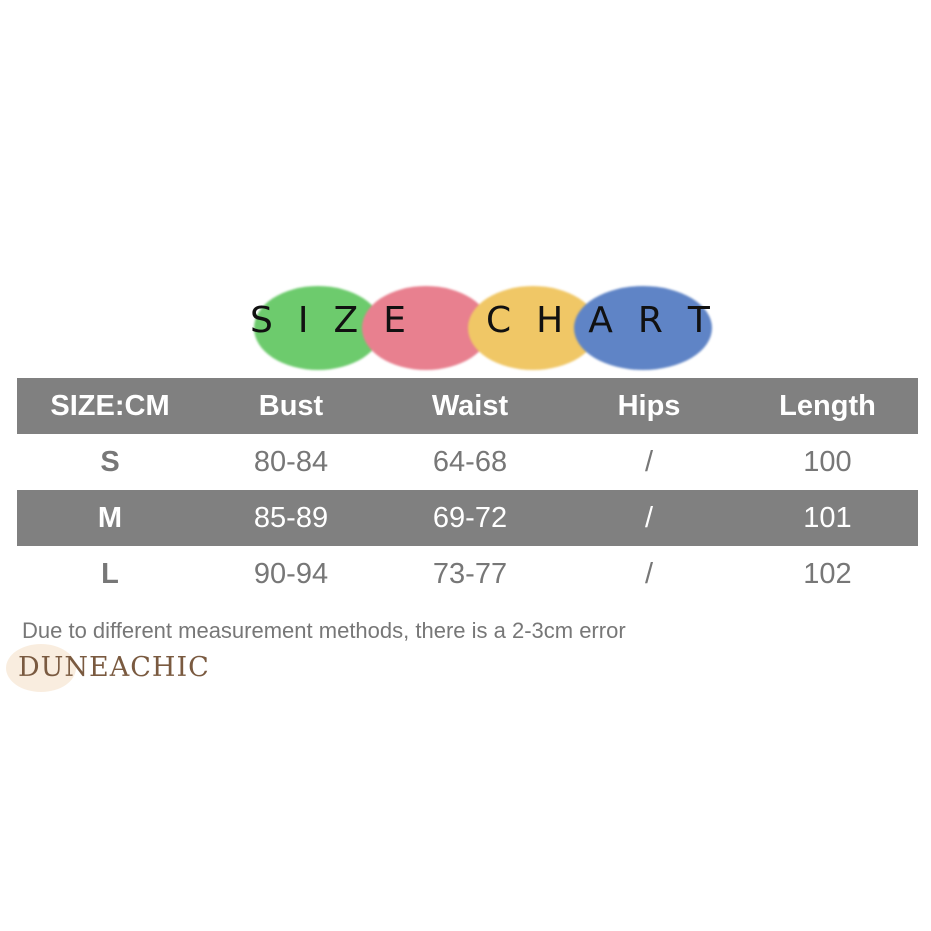 The height and width of the screenshot is (931, 931). I want to click on green-circle, so click(318, 328).